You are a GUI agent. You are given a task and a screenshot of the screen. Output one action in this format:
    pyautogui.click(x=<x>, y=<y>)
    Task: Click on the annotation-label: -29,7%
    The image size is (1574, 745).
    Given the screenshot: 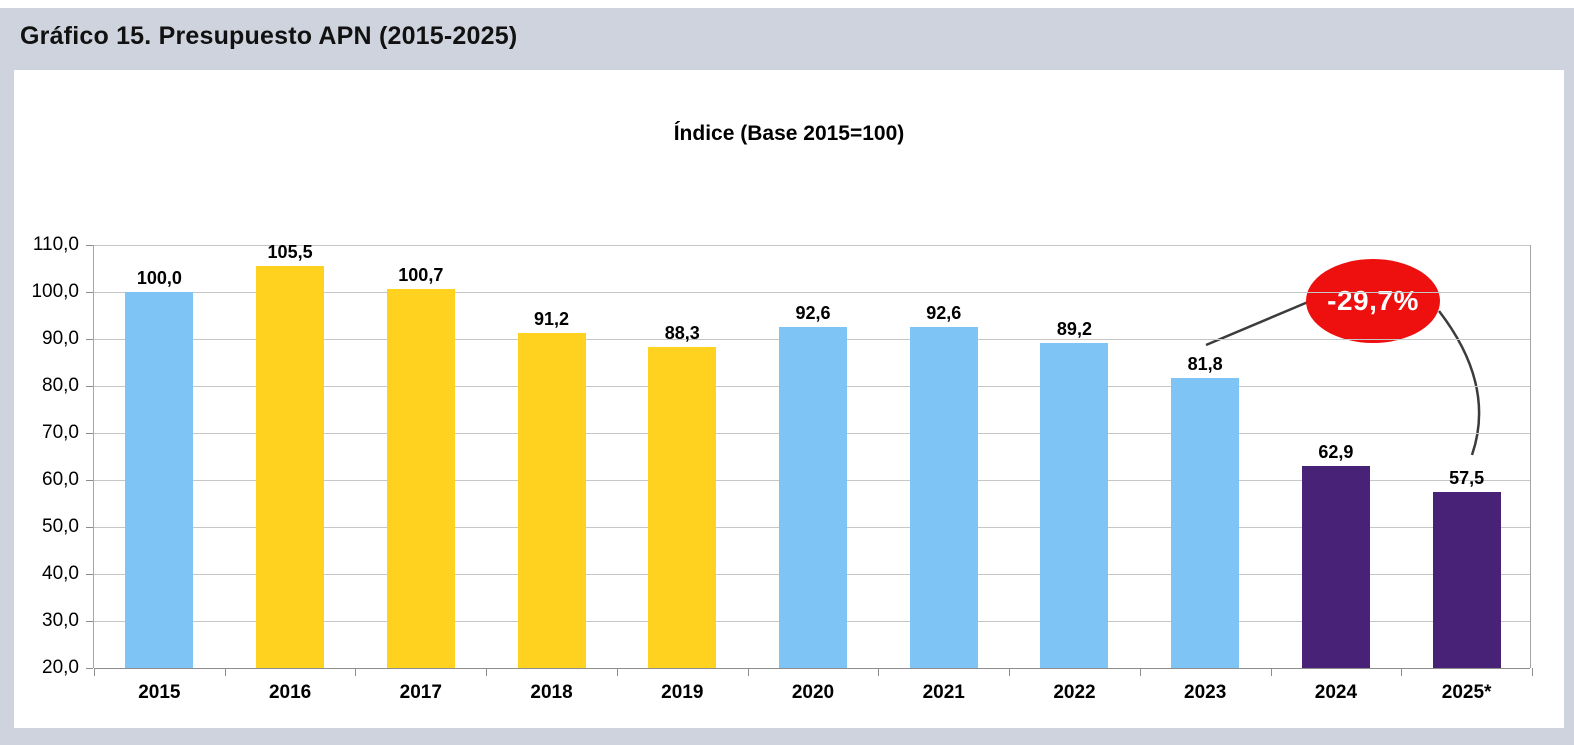 What is the action you would take?
    pyautogui.click(x=1373, y=300)
    